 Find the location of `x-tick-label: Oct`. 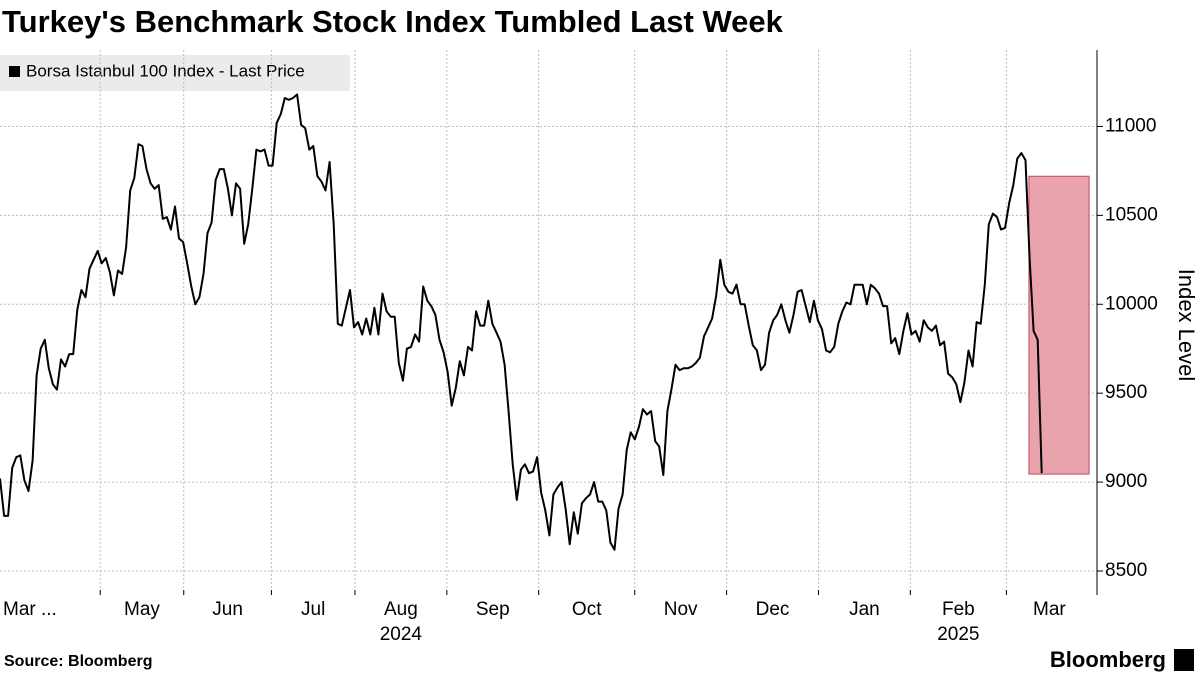

x-tick-label: Oct is located at coordinates (587, 609).